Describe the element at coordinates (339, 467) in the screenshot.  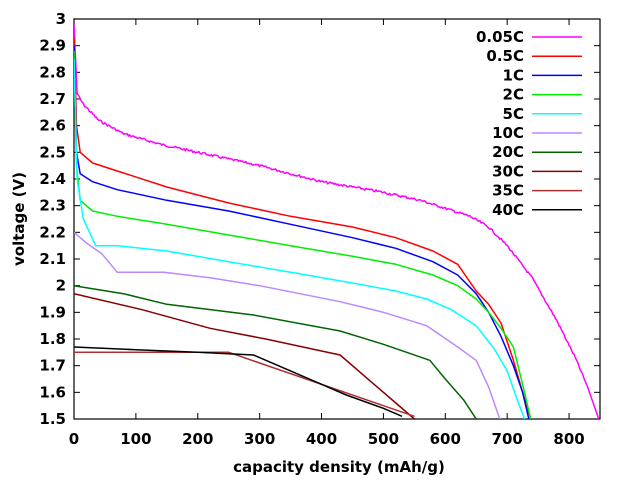
I see `x-axis-title: capacity density (mAh/g)` at that location.